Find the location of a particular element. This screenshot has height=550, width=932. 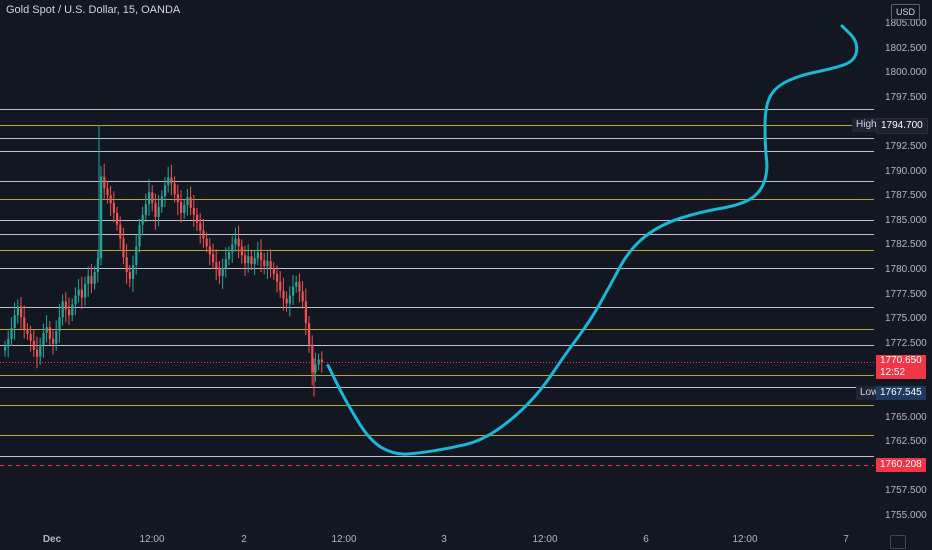

gear-icon is located at coordinates (898, 542).